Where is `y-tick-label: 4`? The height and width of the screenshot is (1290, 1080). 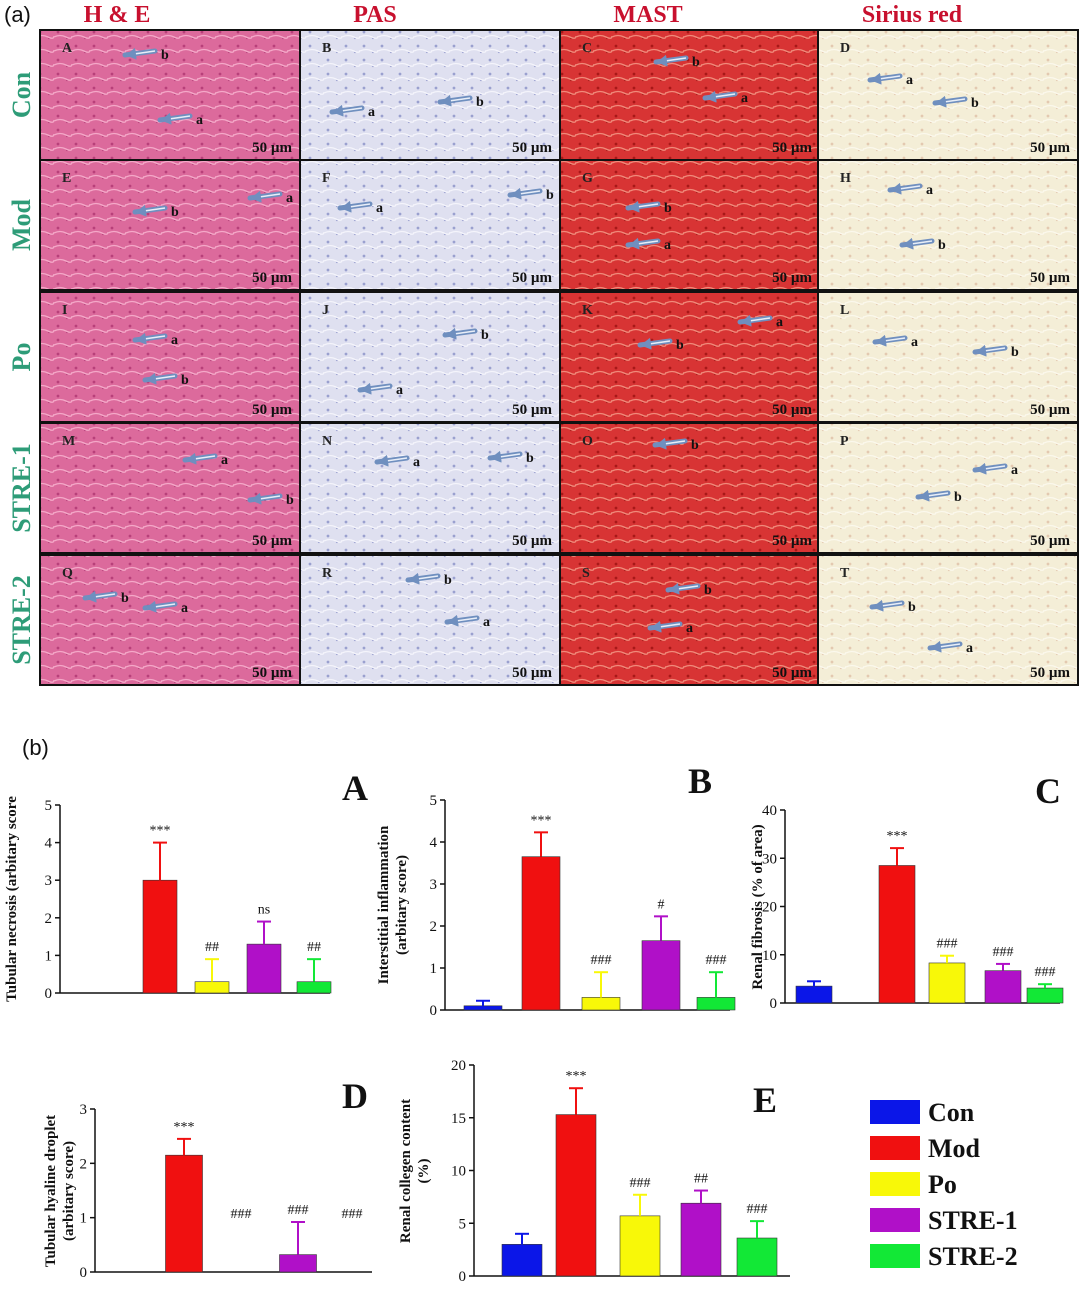
y-tick-label: 4 is located at coordinates (434, 843).